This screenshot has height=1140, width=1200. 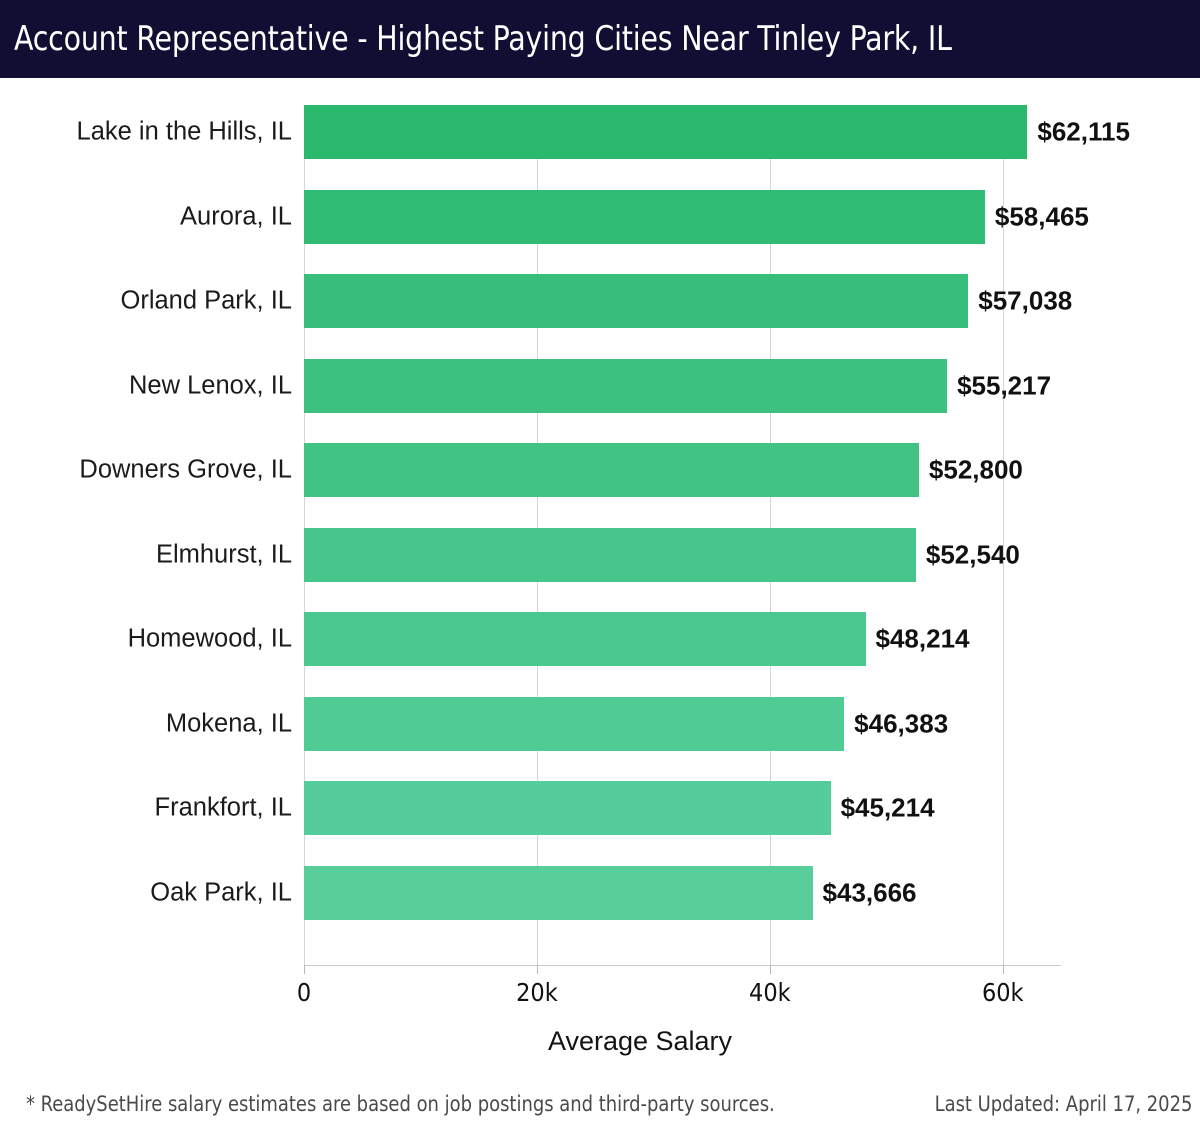 What do you see at coordinates (206, 300) in the screenshot?
I see `category-label: Orland Park, IL` at bounding box center [206, 300].